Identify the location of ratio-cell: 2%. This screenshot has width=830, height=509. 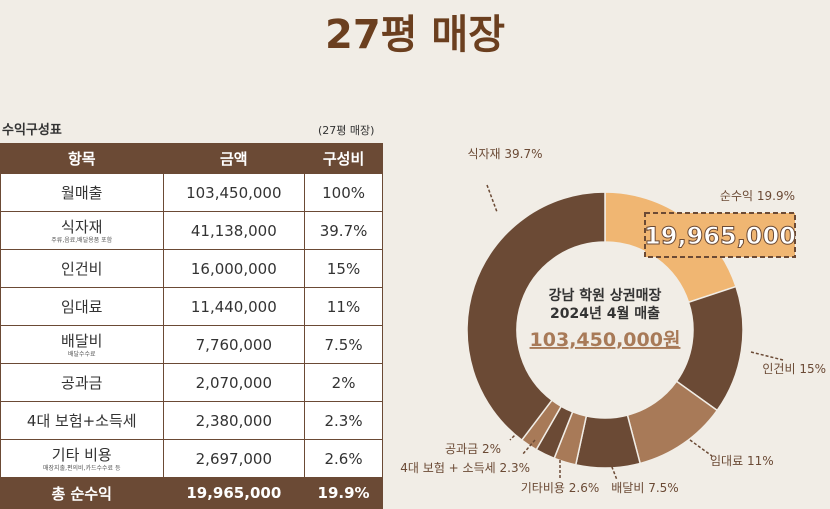
(343, 382).